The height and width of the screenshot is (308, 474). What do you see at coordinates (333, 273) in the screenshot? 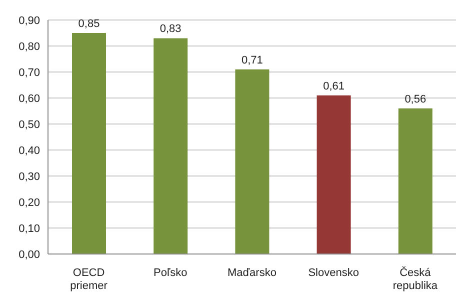
I see `x-tick-label: Slovensko` at bounding box center [333, 273].